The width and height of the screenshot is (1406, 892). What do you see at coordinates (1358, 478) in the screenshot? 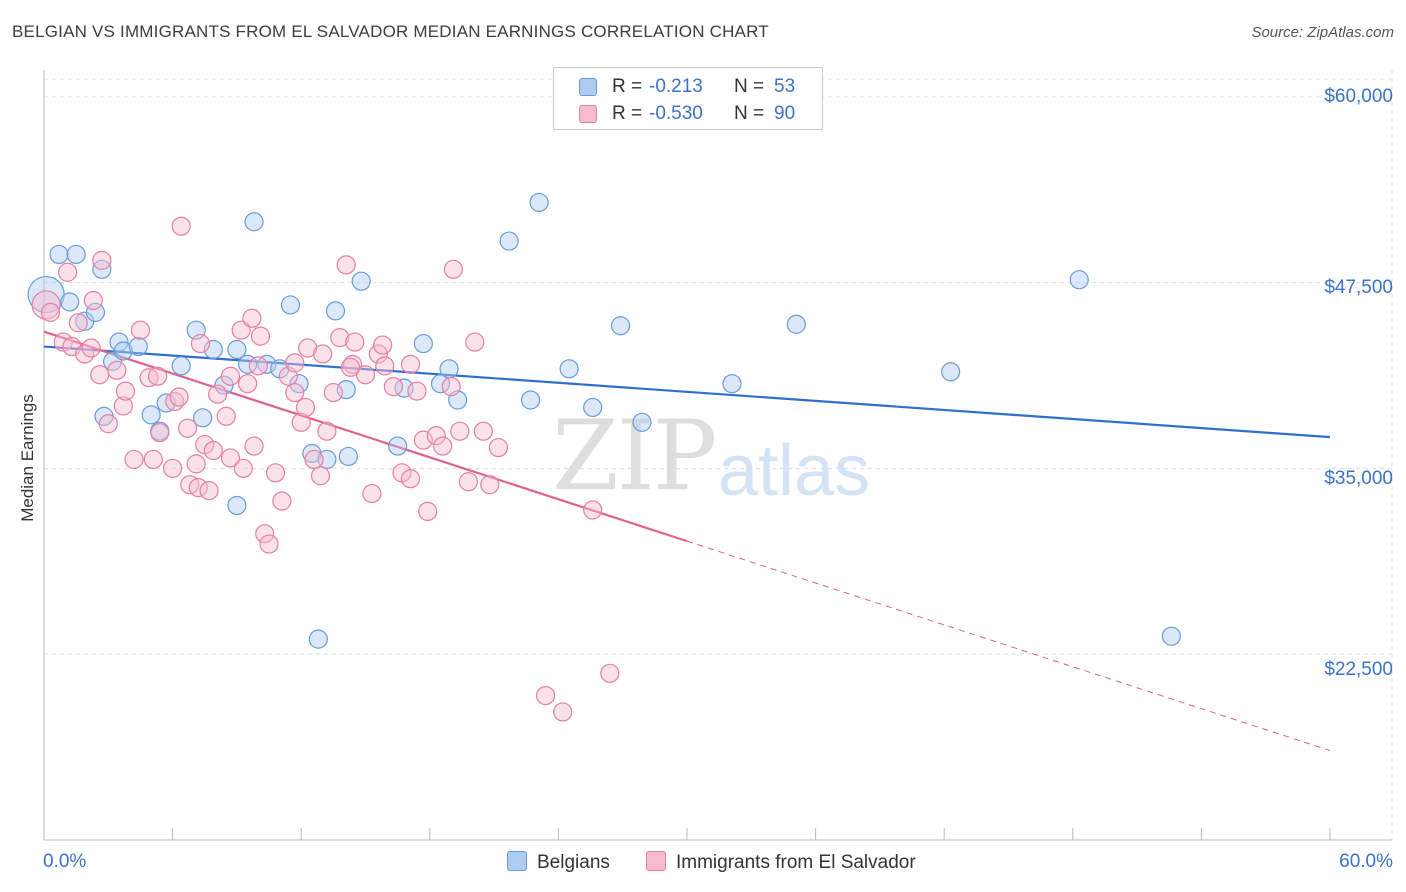
I see `y-tick-label-35000: $35,000` at bounding box center [1358, 478].